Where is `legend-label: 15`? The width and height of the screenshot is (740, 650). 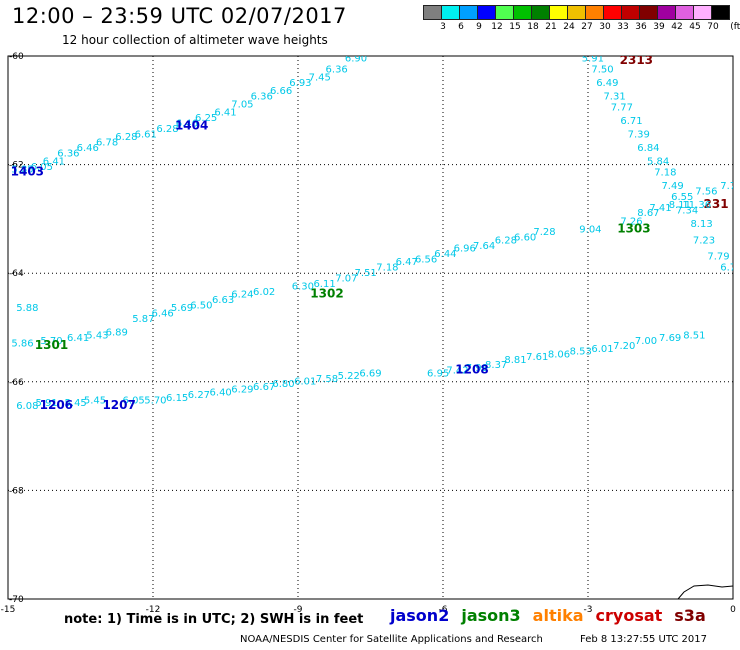
legend-label: 15 is located at coordinates (515, 27).